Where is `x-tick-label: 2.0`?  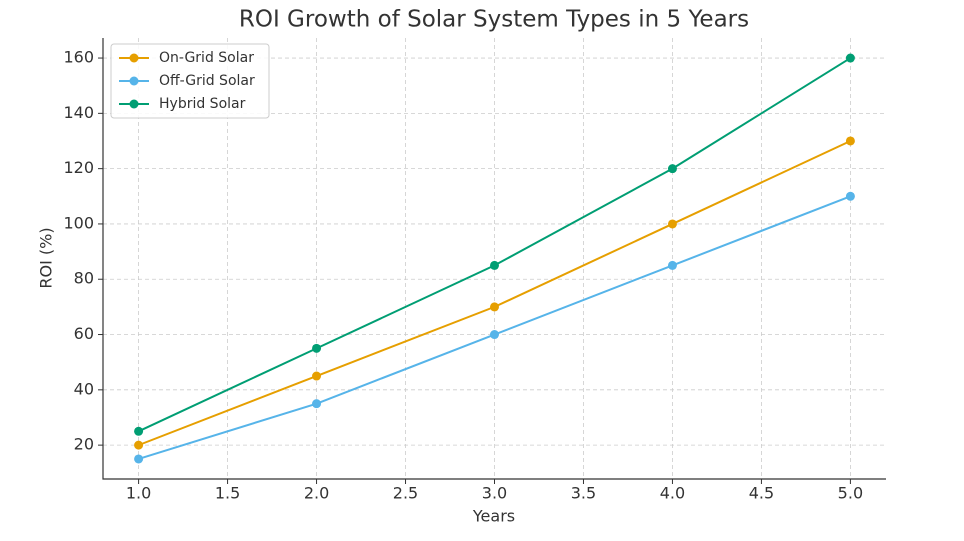 x-tick-label: 2.0 is located at coordinates (316, 493).